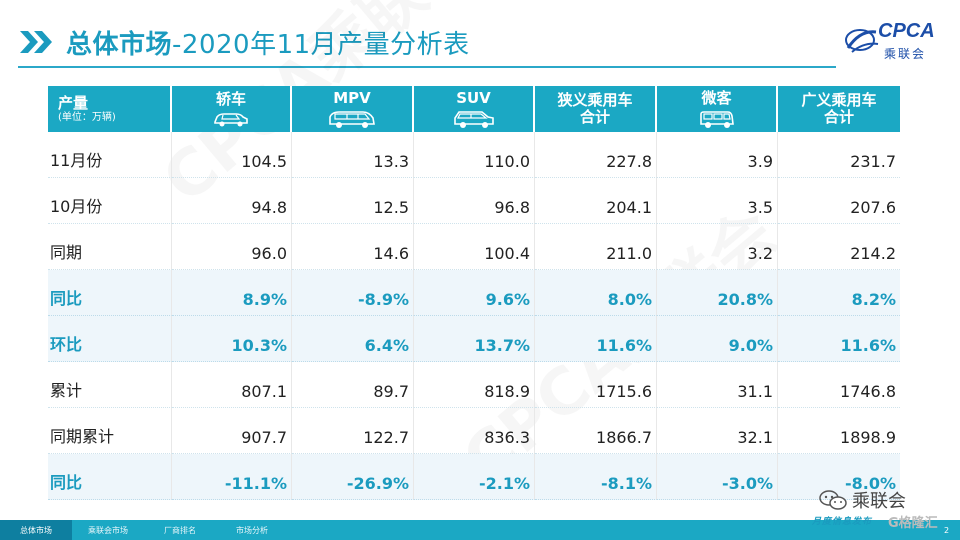 The height and width of the screenshot is (540, 960). What do you see at coordinates (839, 293) in the screenshot?
I see `table-cell: 8.2%` at bounding box center [839, 293].